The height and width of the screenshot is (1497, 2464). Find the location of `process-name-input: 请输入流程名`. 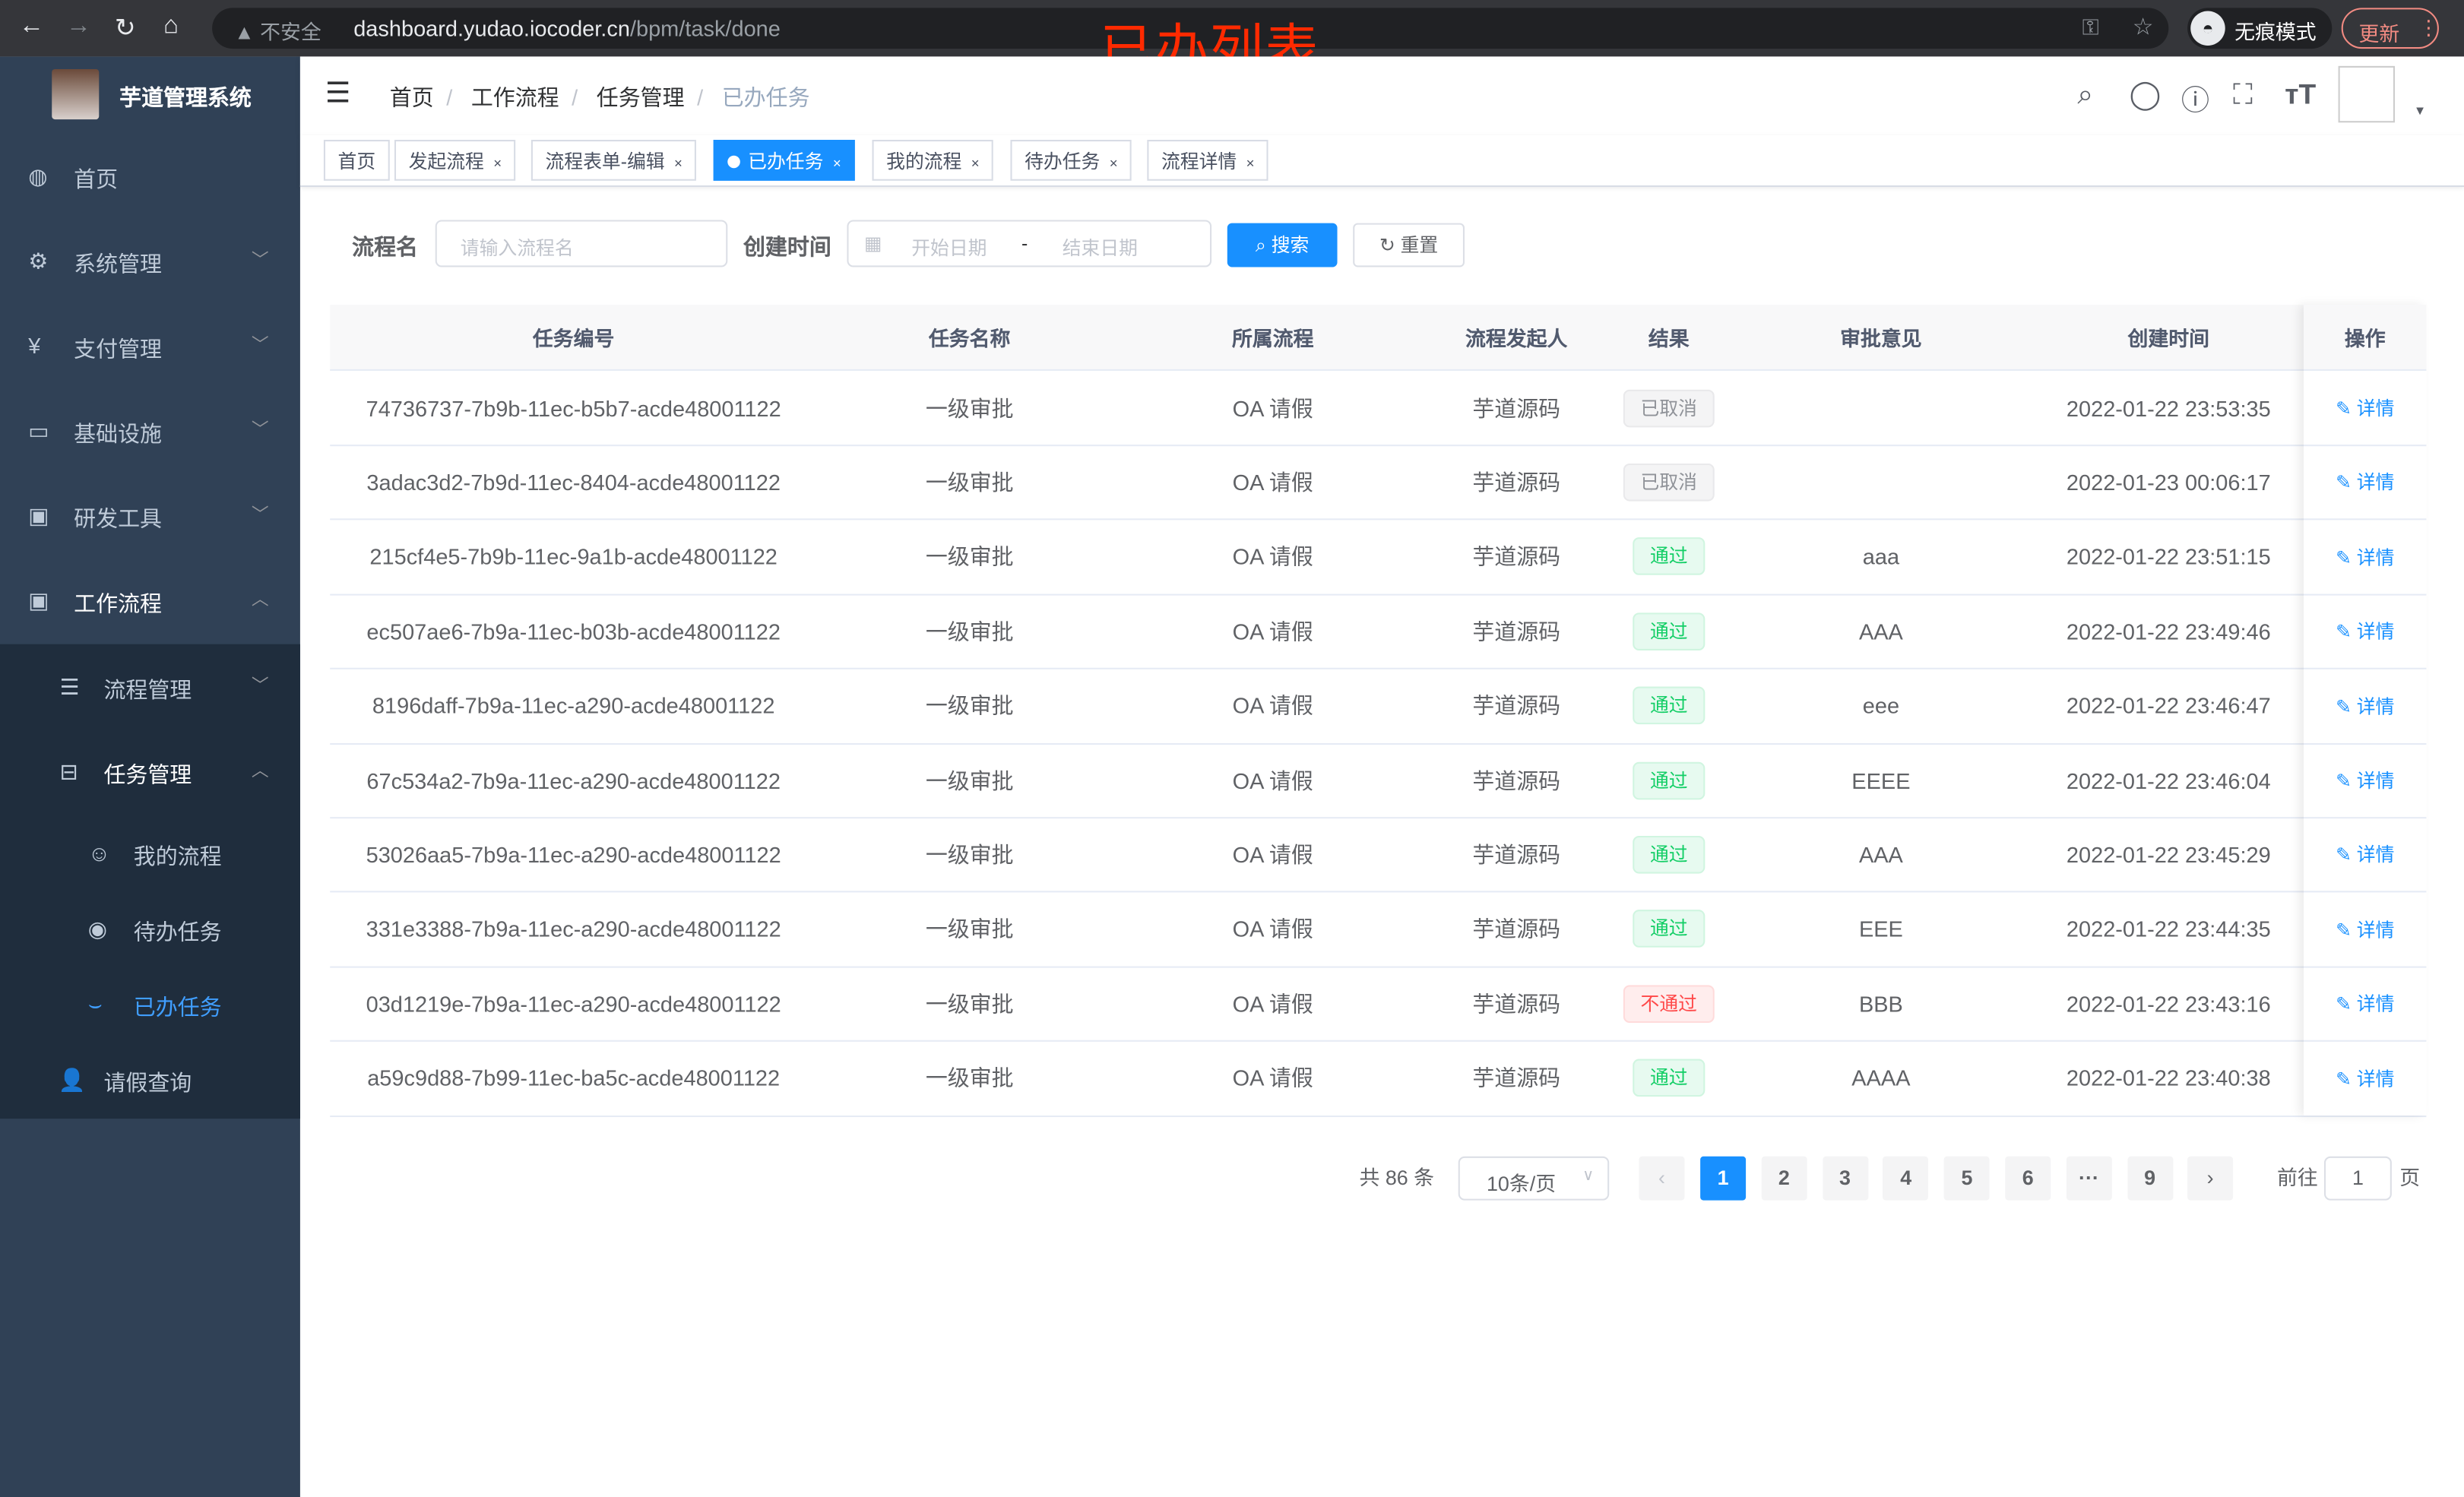

process-name-input: 请输入流程名 is located at coordinates (581, 244).